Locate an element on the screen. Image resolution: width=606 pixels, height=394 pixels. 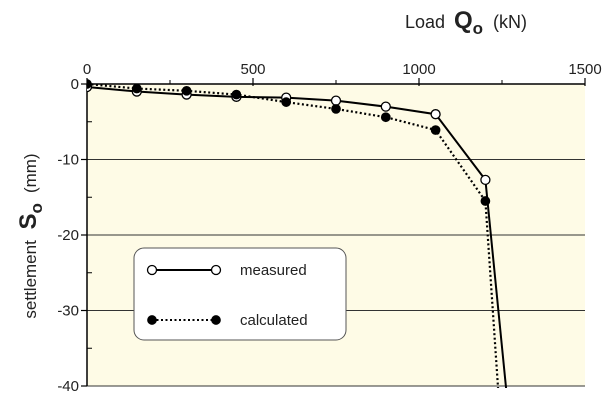
x-axis-title-subscript: o is located at coordinates (478, 28).